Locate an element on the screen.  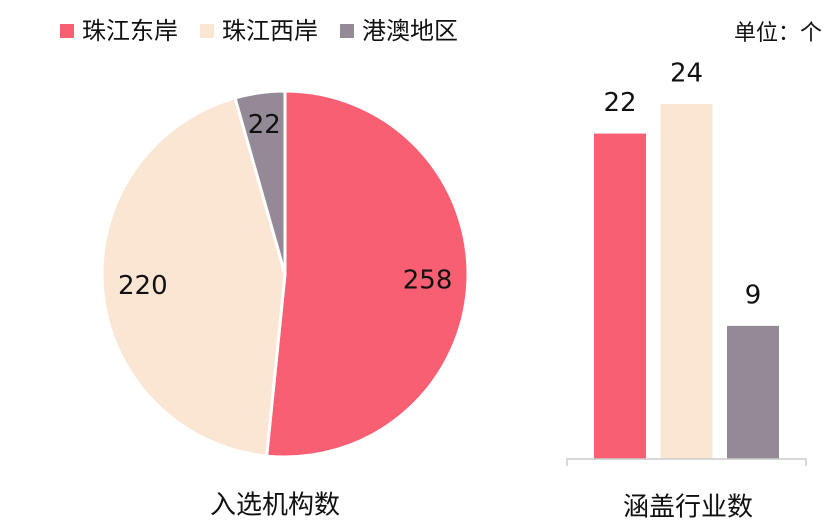
data-label: 220 is located at coordinates (143, 286).